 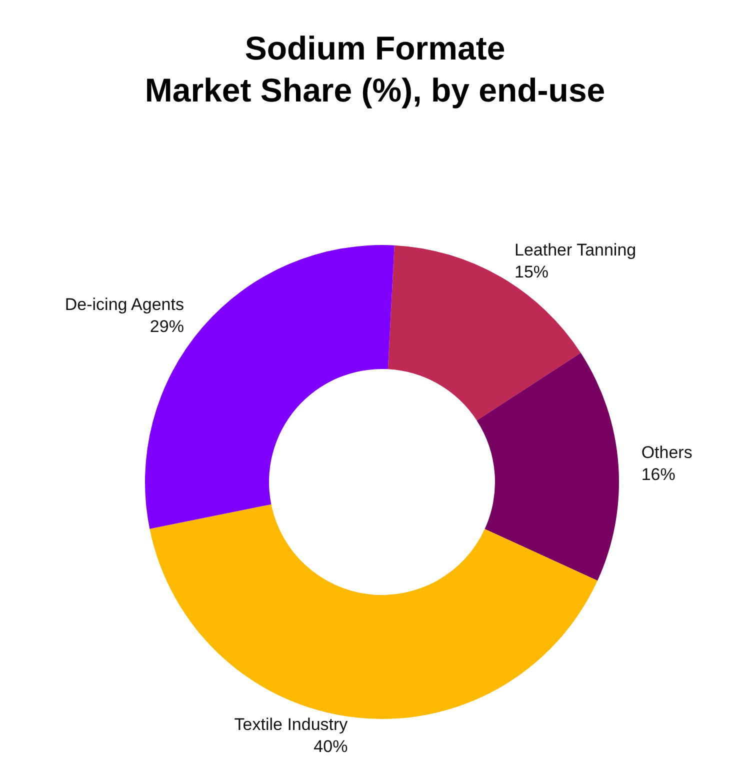 What do you see at coordinates (531, 272) in the screenshot?
I see `data-label: 15%` at bounding box center [531, 272].